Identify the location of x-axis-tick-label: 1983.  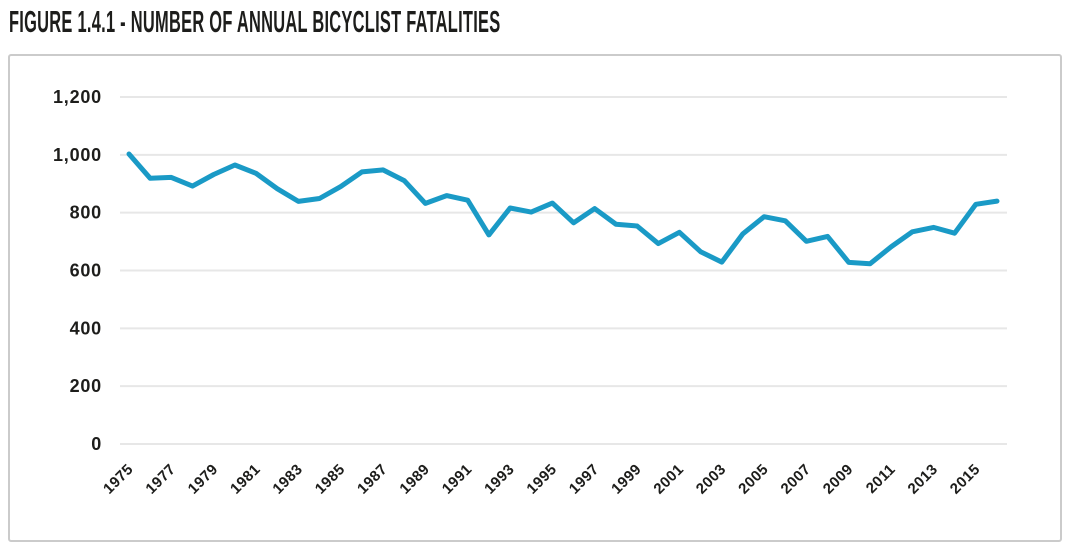
(287, 479).